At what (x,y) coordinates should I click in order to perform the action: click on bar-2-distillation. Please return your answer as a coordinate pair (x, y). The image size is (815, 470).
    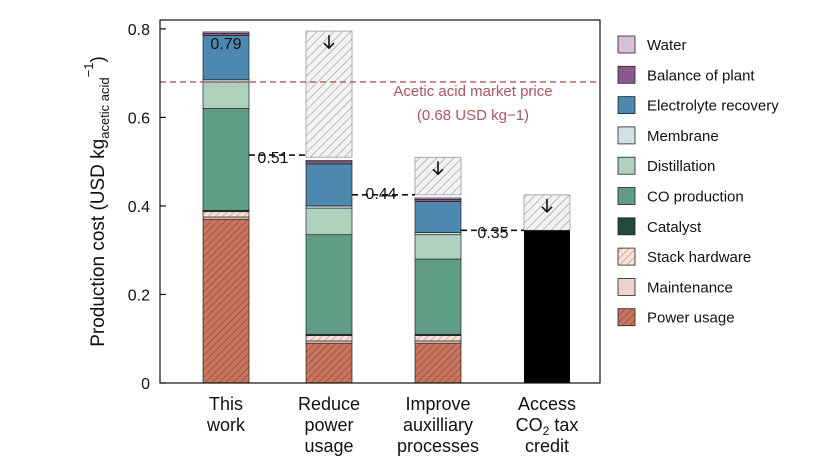
    Looking at the image, I should click on (438, 247).